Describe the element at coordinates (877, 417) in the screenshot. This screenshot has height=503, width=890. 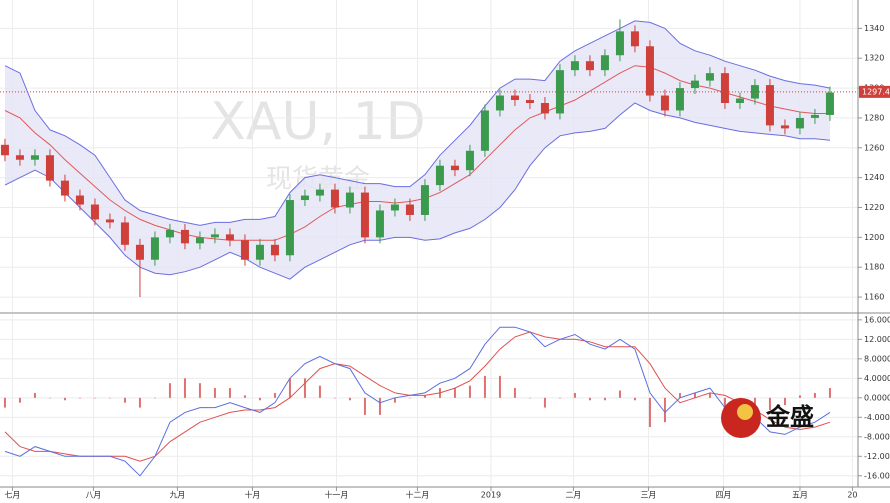
I see `y-tick-label: -4.0000` at that location.